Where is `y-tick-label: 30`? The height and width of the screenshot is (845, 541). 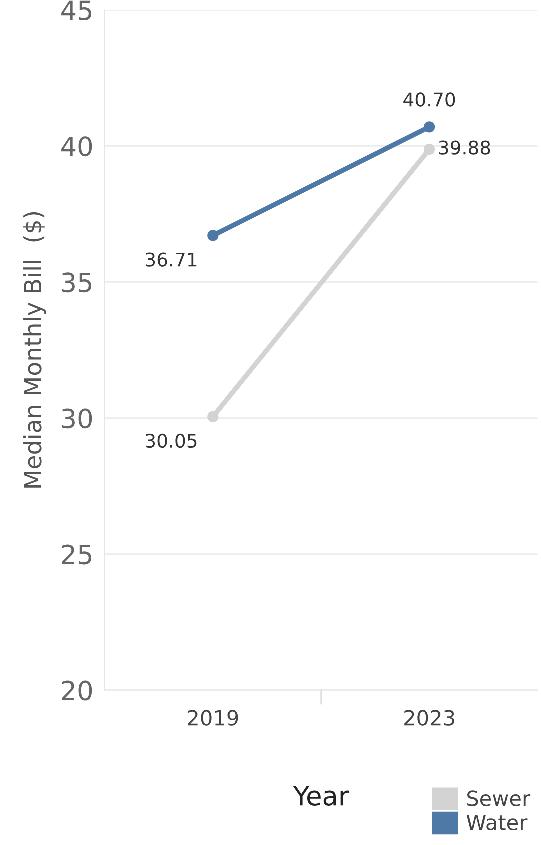 y-tick-label: 30 is located at coordinates (77, 418).